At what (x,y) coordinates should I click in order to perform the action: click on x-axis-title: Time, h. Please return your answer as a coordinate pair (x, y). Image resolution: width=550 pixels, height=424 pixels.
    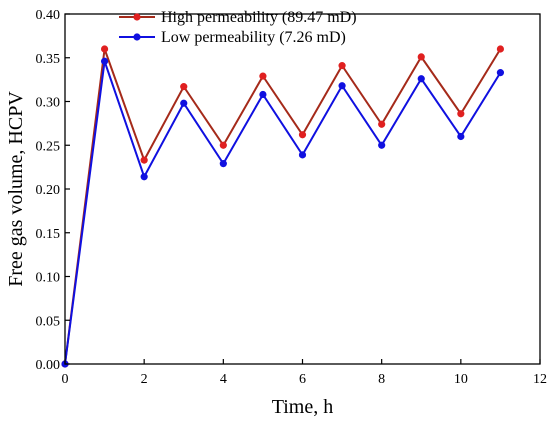
    Looking at the image, I should click on (303, 407).